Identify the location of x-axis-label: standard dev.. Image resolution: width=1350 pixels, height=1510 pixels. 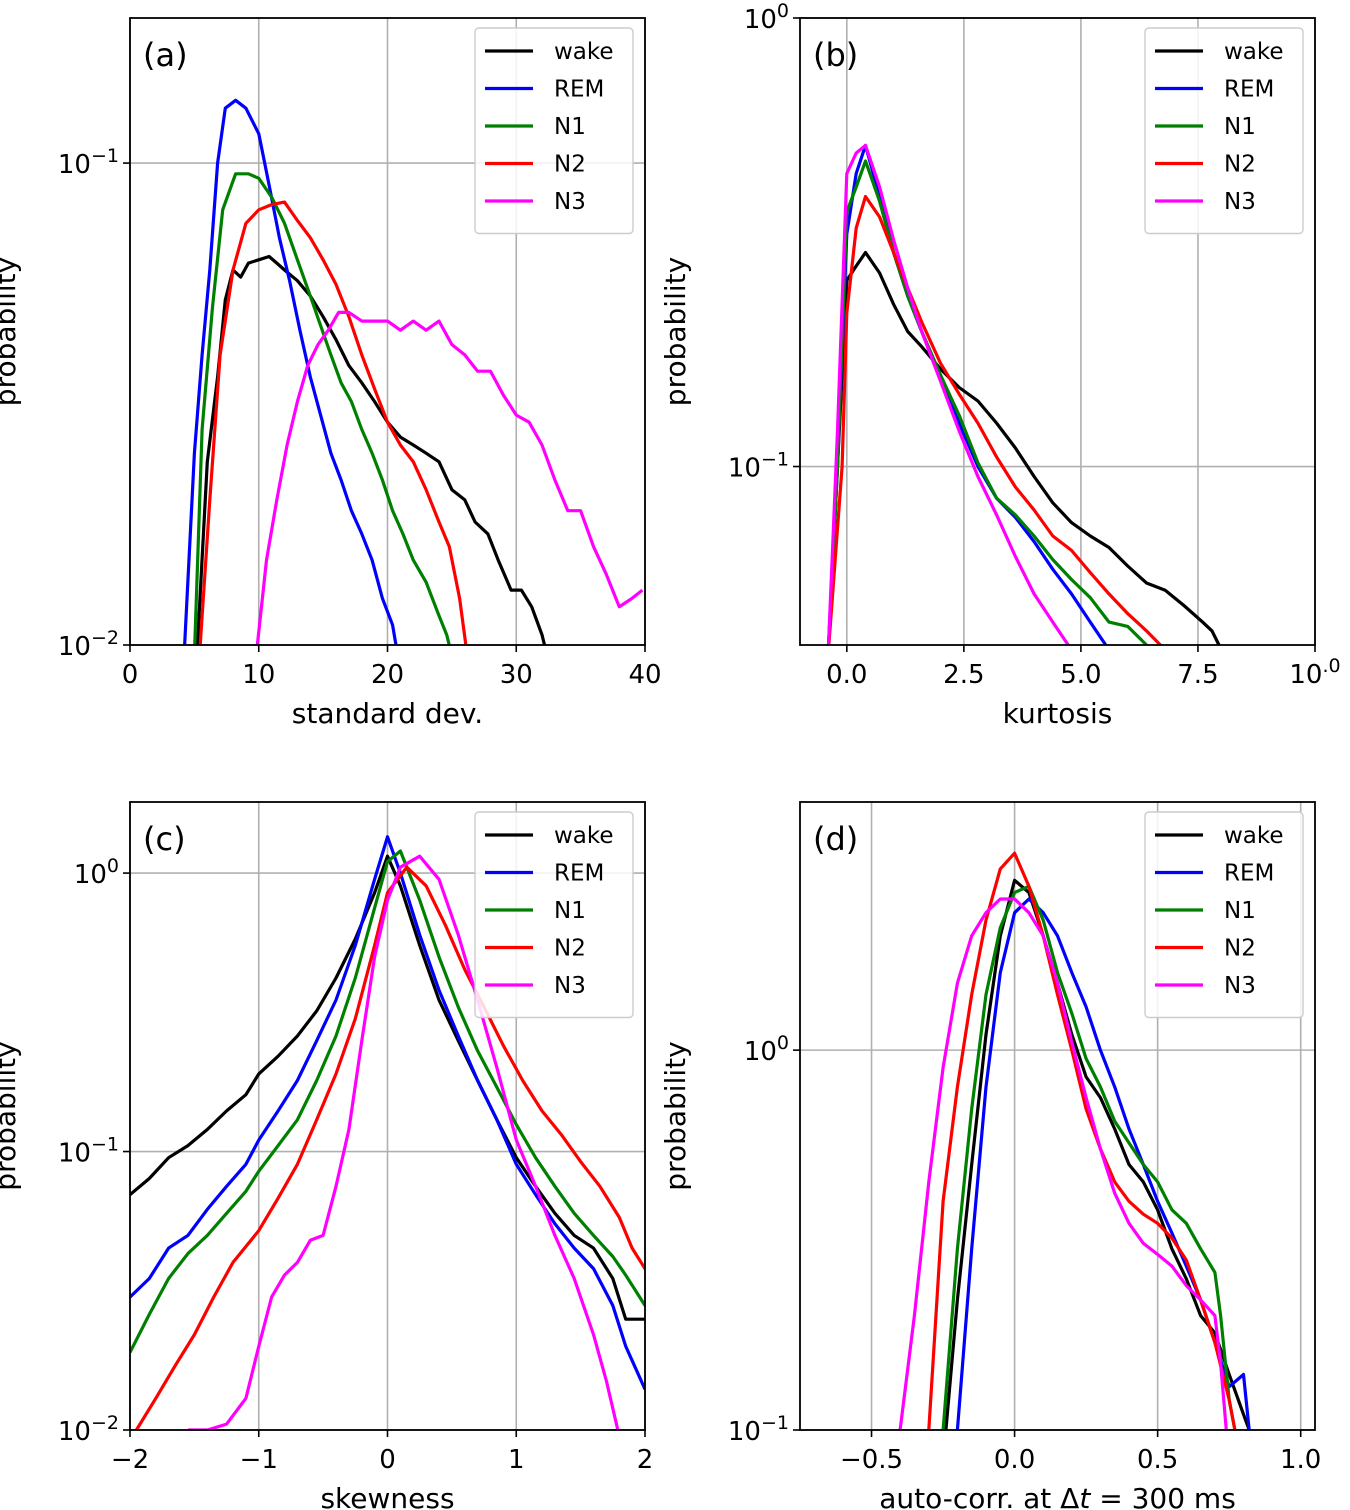
(387, 713).